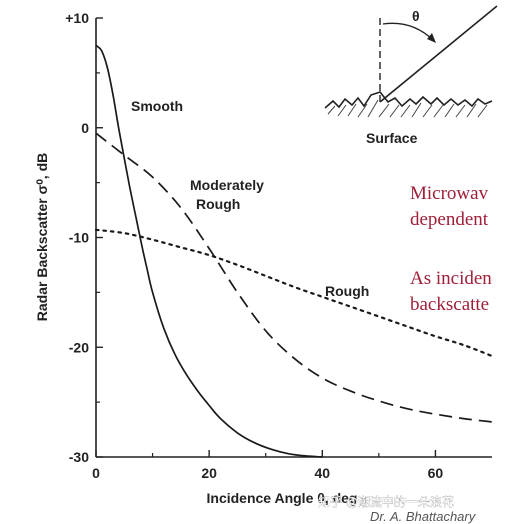 The image size is (505, 524). What do you see at coordinates (408, 100) in the screenshot?
I see `rough-surface-profile` at bounding box center [408, 100].